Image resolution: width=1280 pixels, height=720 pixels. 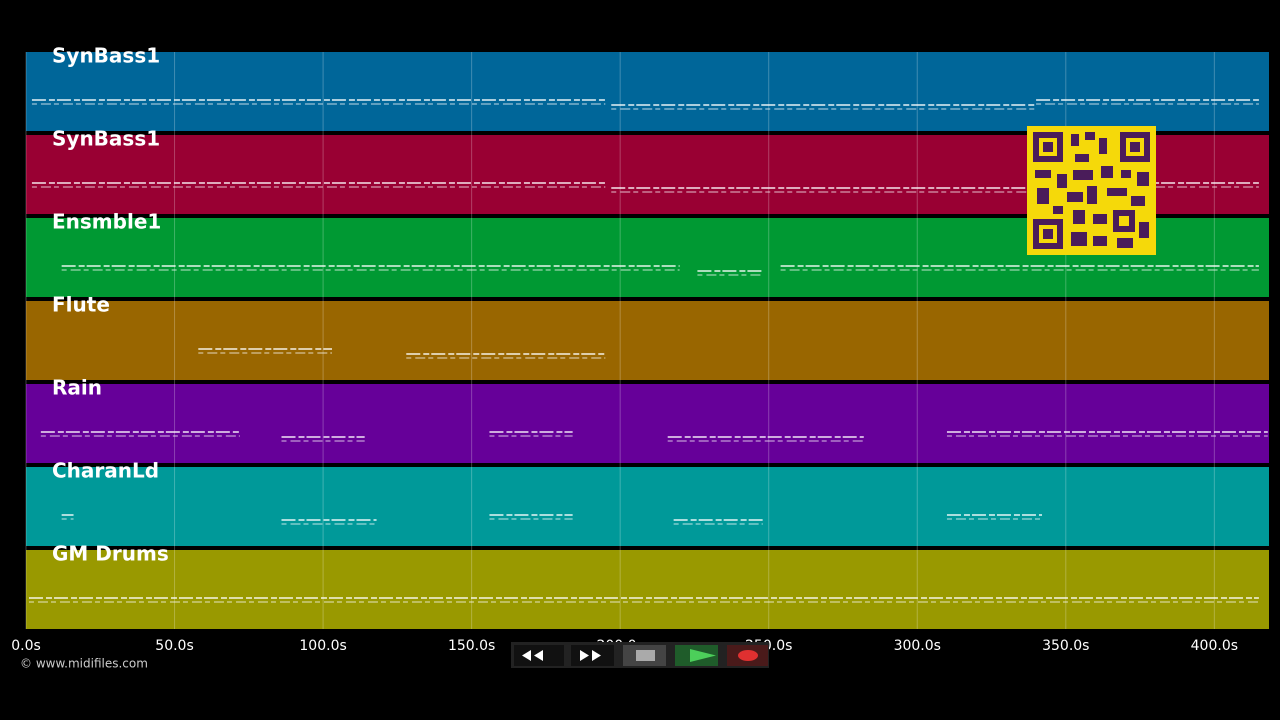 What do you see at coordinates (77, 388) in the screenshot?
I see `track-name: Rain` at bounding box center [77, 388].